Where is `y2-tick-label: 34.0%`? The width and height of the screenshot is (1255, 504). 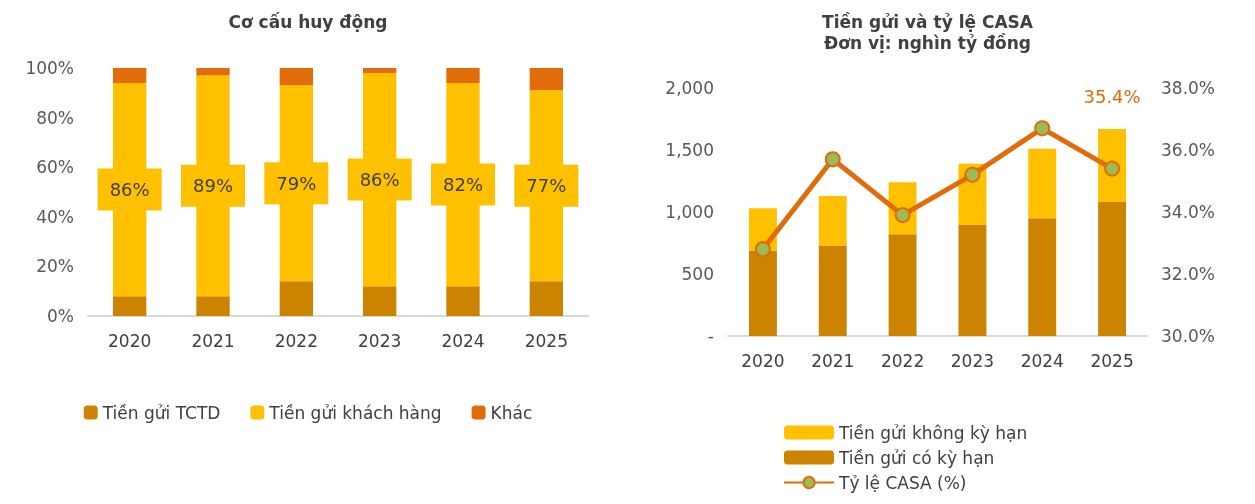
y2-tick-label: 34.0% is located at coordinates (1188, 212).